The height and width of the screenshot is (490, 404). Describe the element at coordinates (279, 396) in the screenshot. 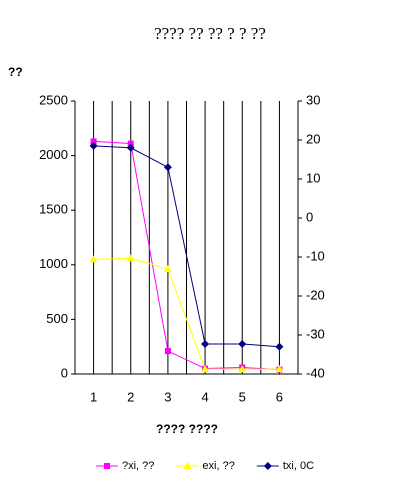

I see `x-tick-label: 6` at that location.